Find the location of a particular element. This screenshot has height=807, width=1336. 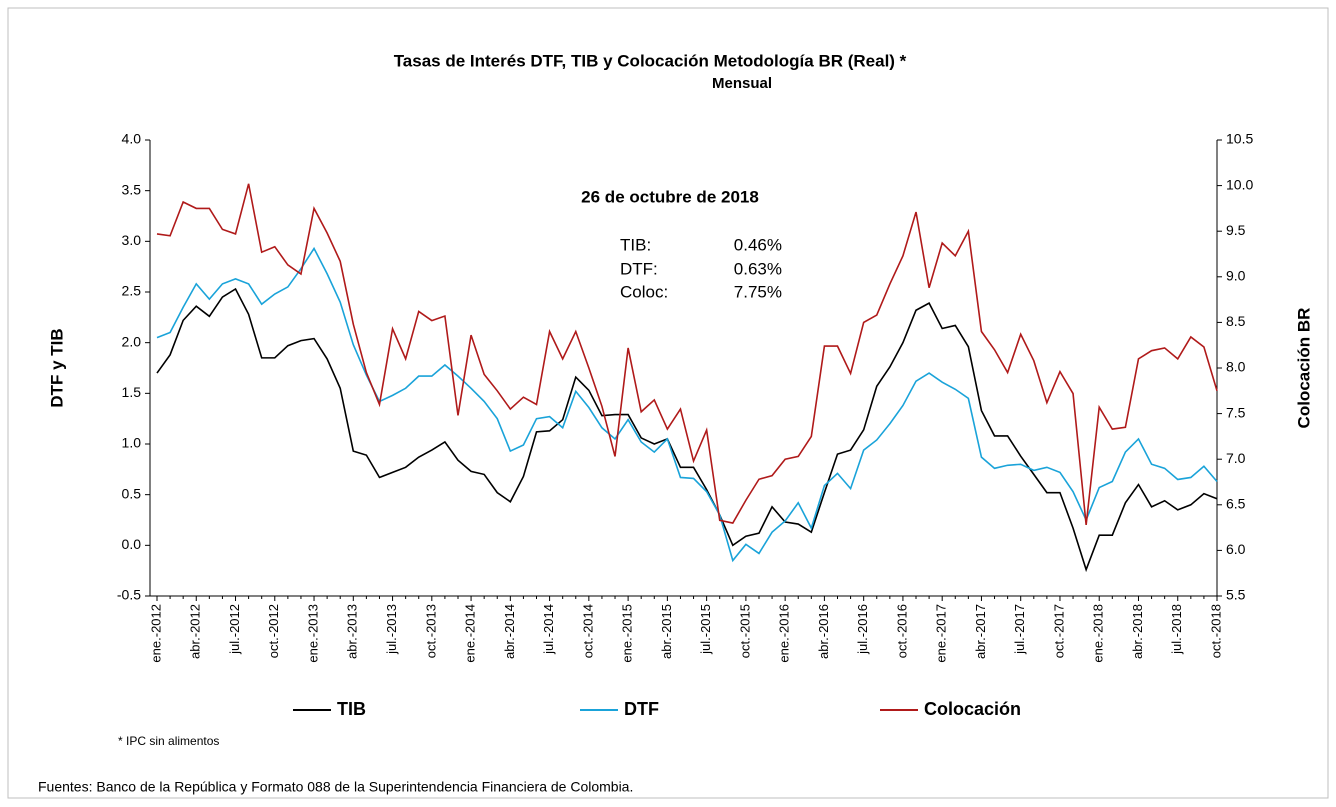

x-tick-label: ene.-2013 is located at coordinates (312, 633).